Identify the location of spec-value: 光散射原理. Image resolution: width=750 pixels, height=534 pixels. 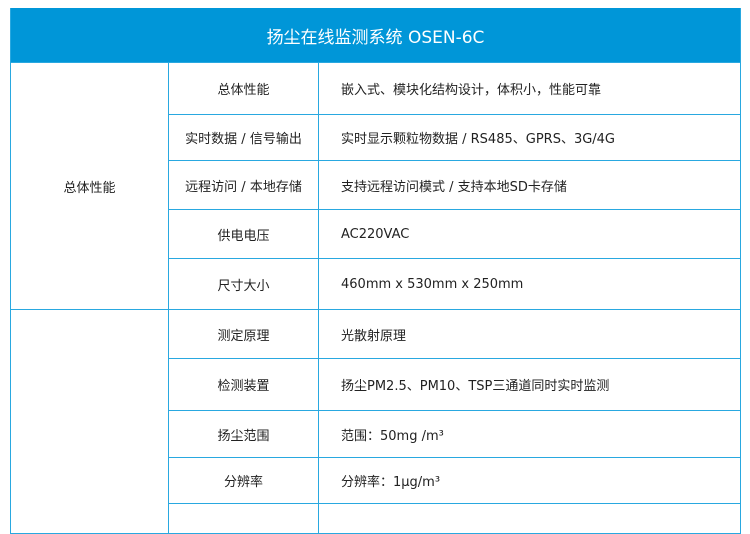
(529, 334).